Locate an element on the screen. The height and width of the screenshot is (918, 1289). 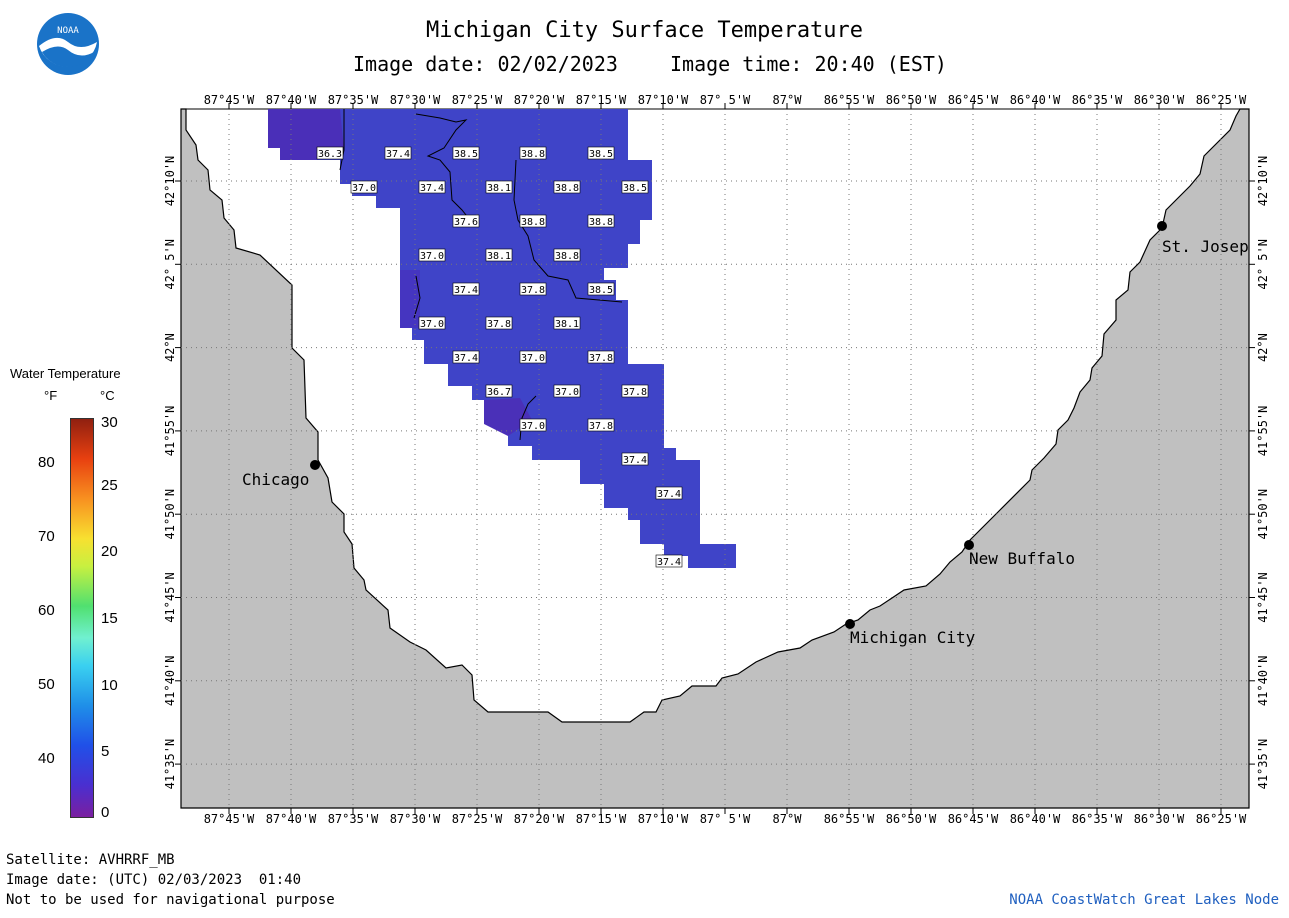
lon-label: 87°45'W is located at coordinates (229, 819).